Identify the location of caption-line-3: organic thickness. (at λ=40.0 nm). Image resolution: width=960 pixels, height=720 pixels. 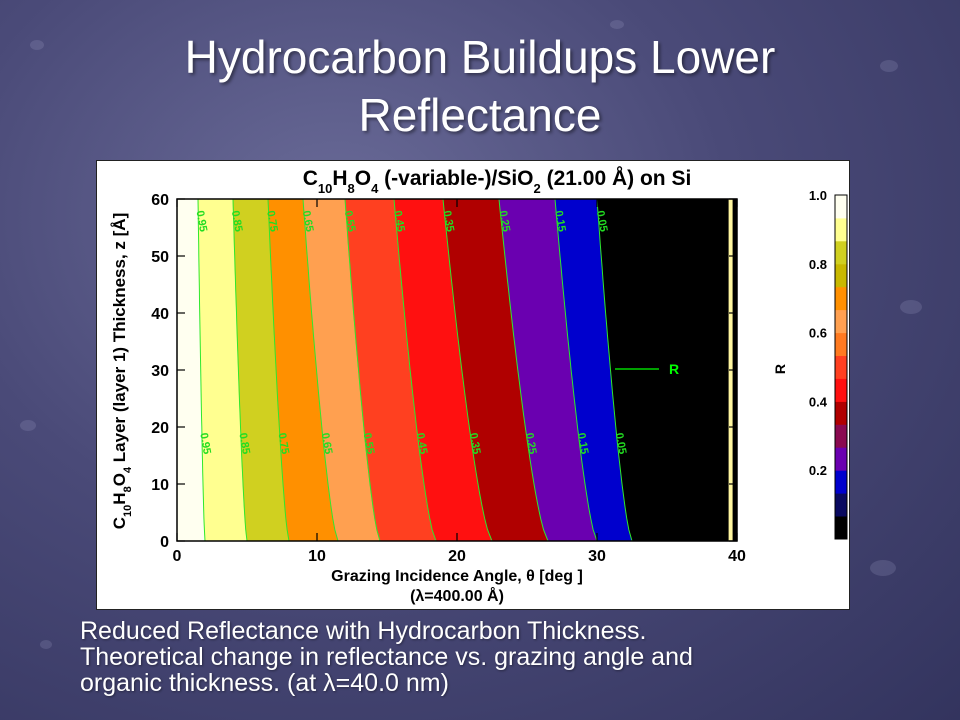
(264, 683).